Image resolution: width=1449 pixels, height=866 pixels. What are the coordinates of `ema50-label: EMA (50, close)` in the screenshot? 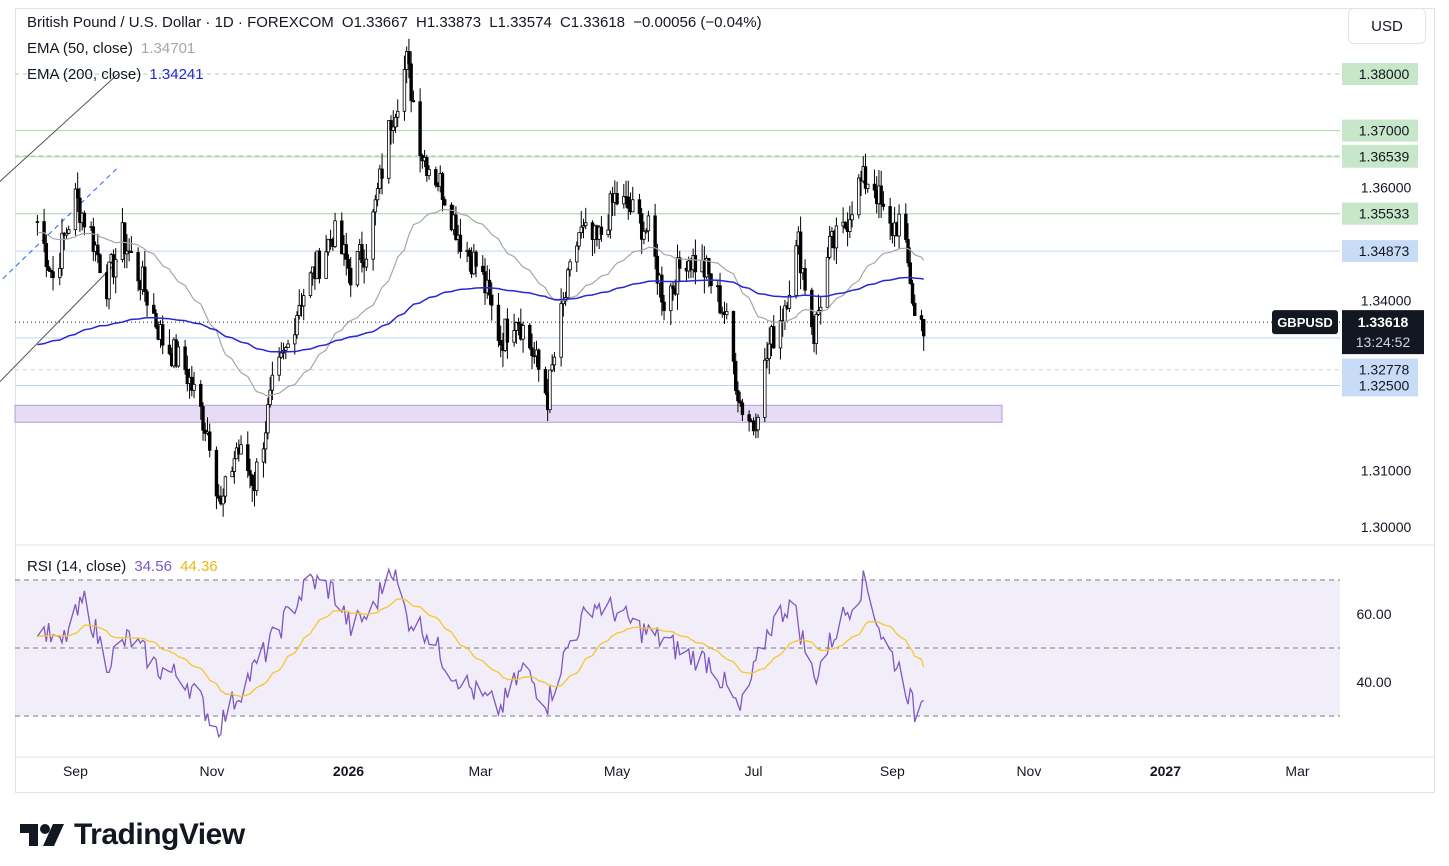 It's located at (80, 48).